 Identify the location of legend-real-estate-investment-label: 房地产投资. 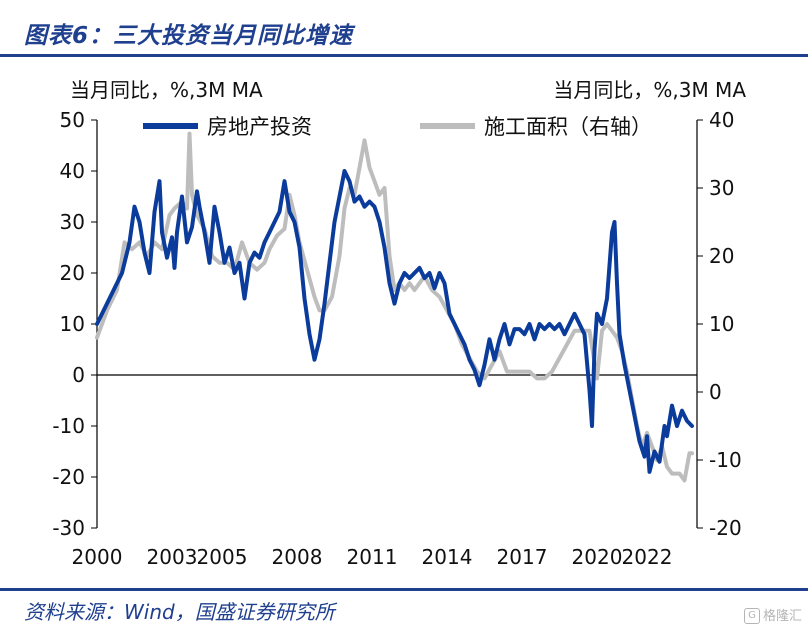
(259, 127).